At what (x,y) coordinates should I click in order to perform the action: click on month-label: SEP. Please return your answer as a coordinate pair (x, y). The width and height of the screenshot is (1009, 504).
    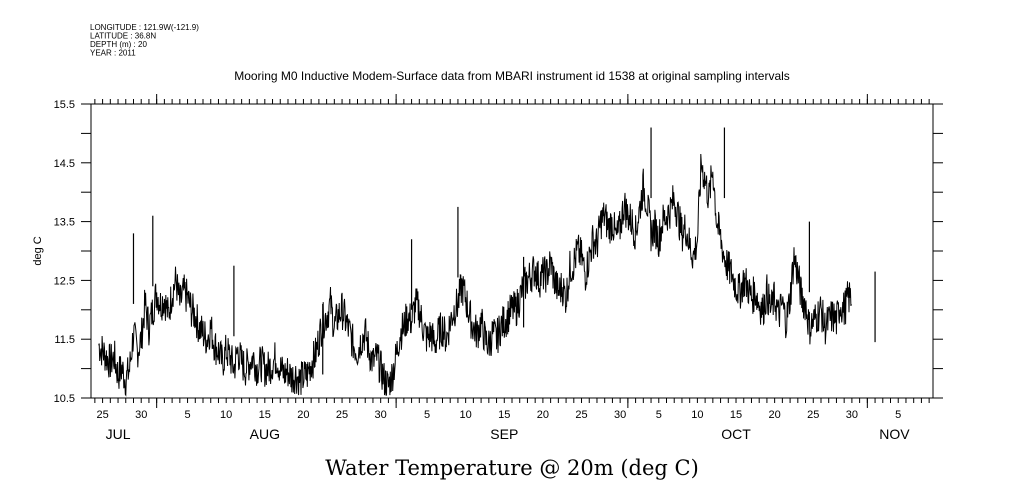
    Looking at the image, I should click on (504, 434).